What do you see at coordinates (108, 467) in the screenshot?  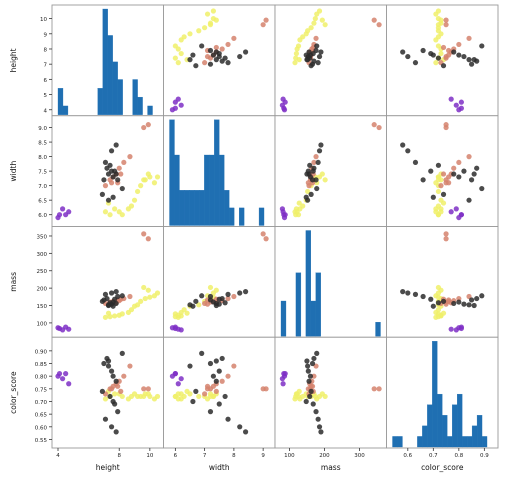 I see `xlabel-height: height` at bounding box center [108, 467].